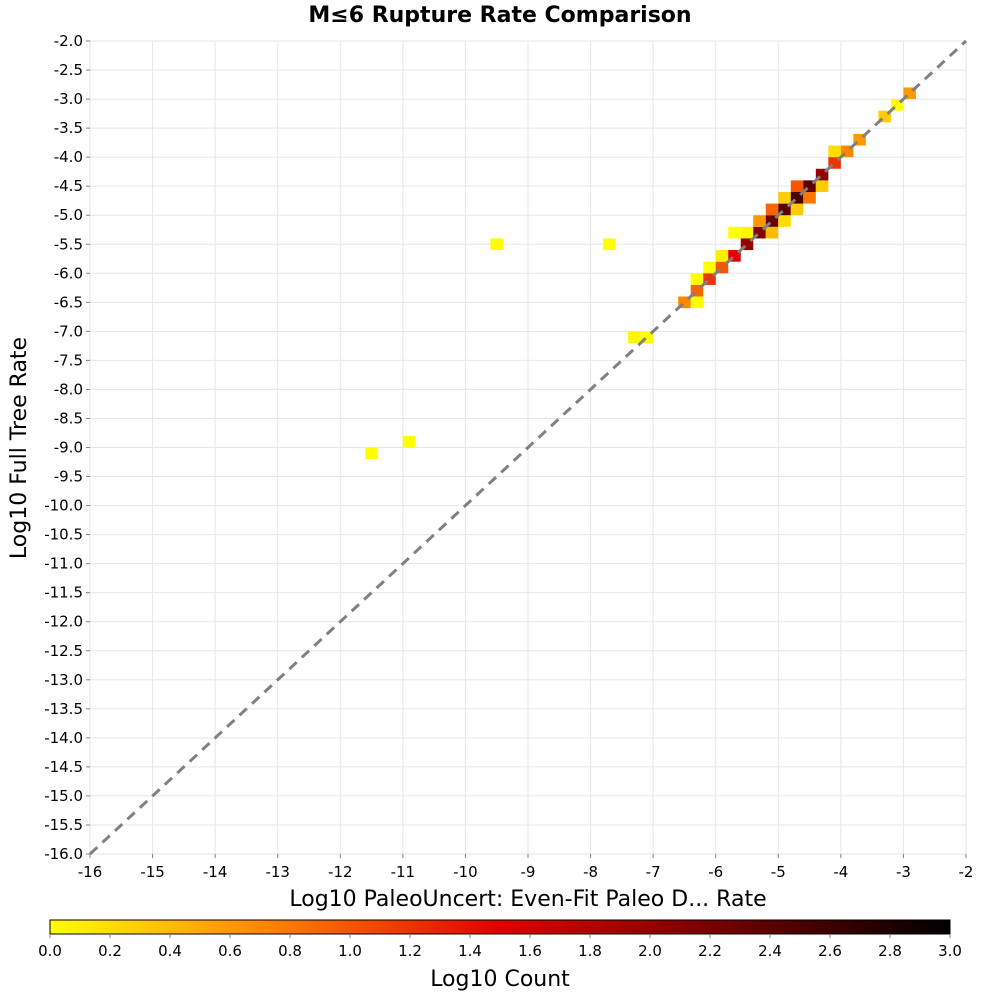 Image resolution: width=1000 pixels, height=1000 pixels. Describe the element at coordinates (590, 951) in the screenshot. I see `colorbar-tick-label: 1.8` at that location.